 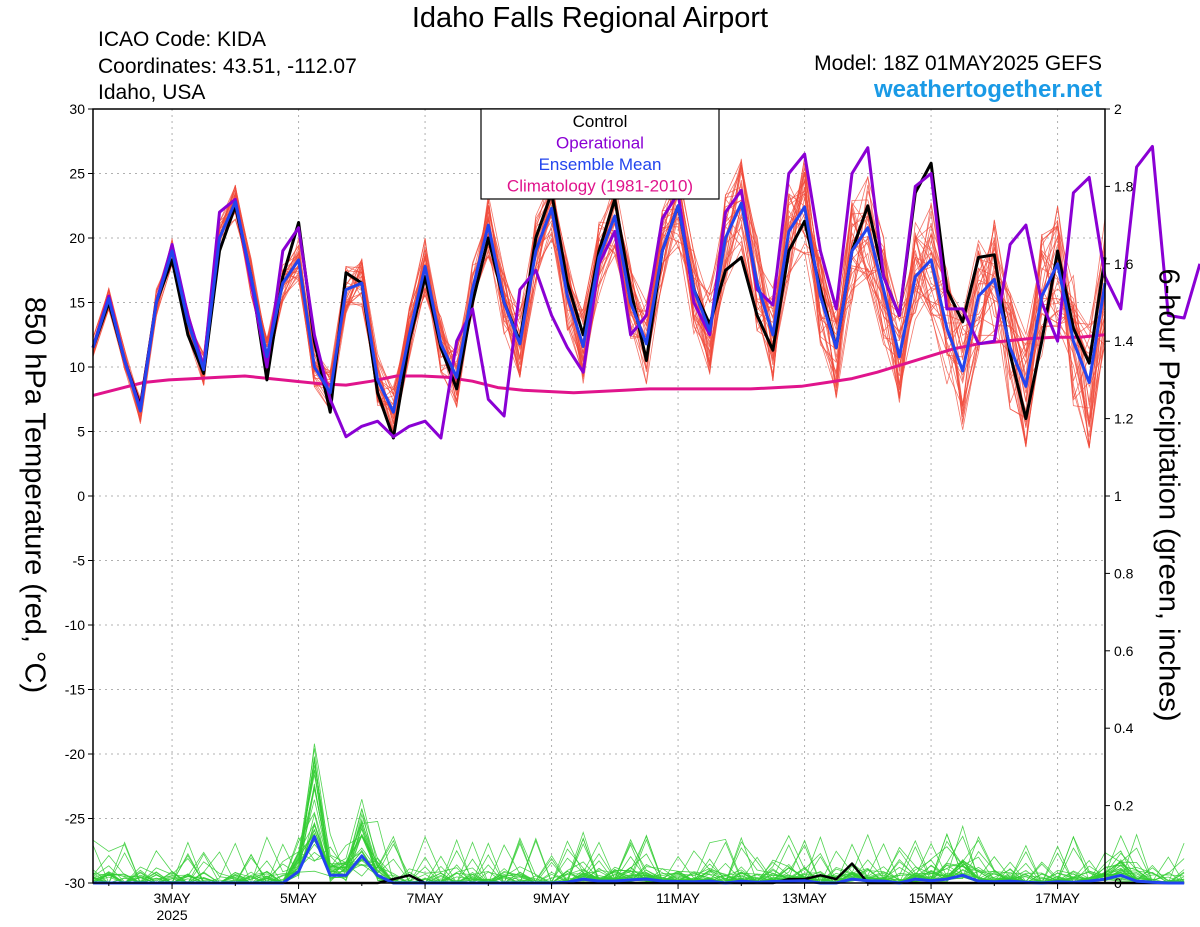 I want to click on climatology-line, so click(x=599, y=365).